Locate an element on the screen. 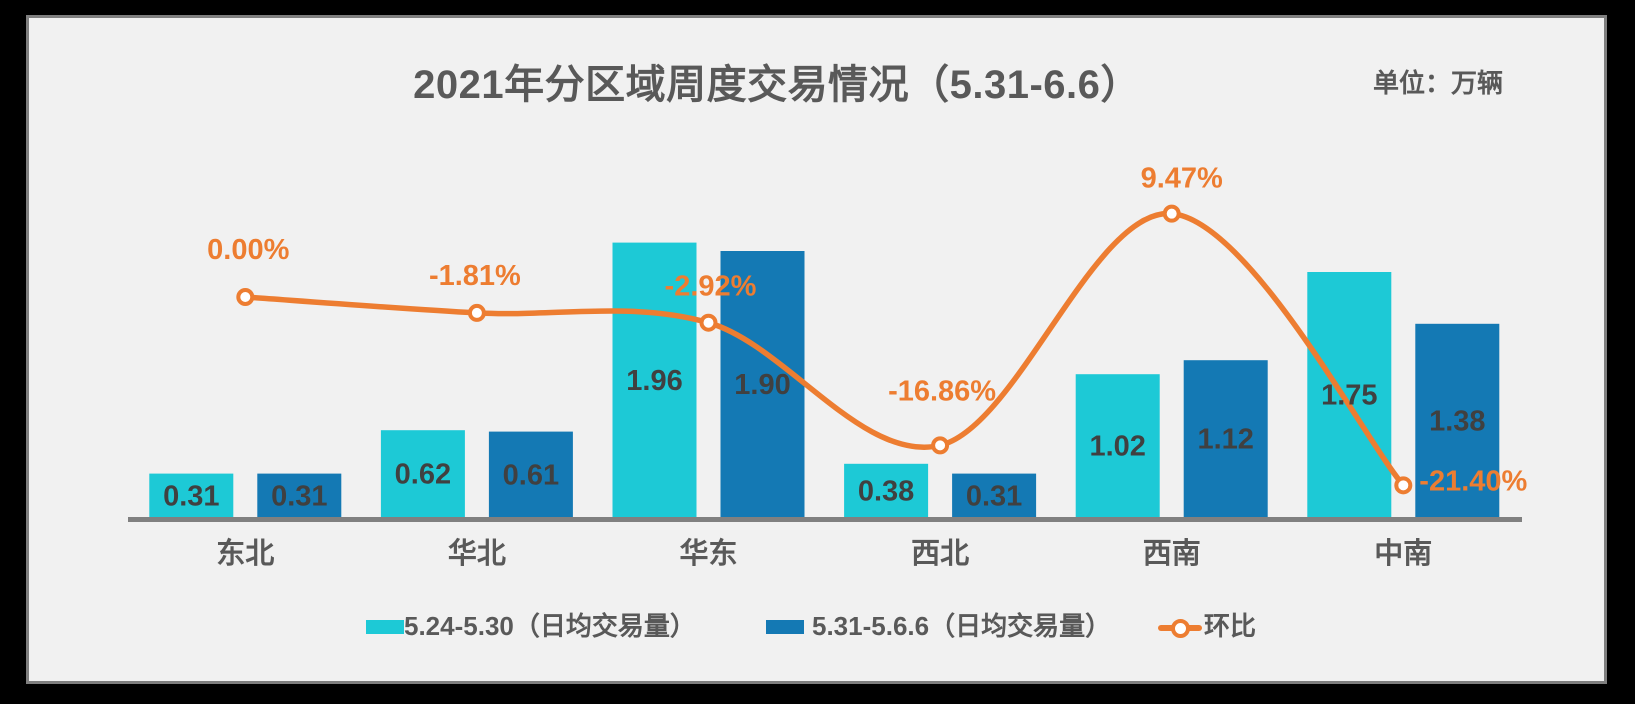  chart-title: 2021年分区域周度交易情况（5.31-6.6） is located at coordinates (777, 85).